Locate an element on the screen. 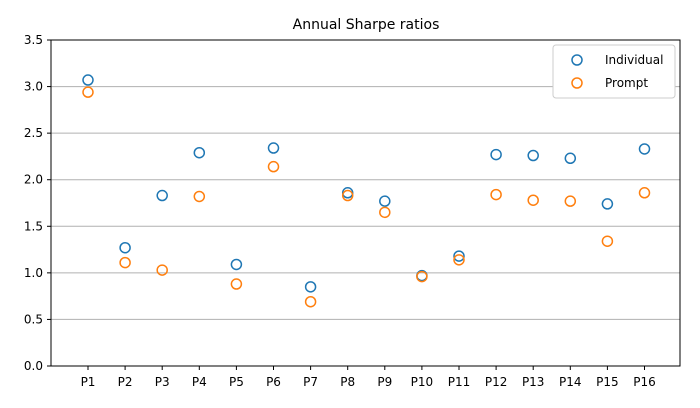 Image resolution: width=700 pixels, height=408 pixels. x-tick-label: P11 is located at coordinates (459, 382).